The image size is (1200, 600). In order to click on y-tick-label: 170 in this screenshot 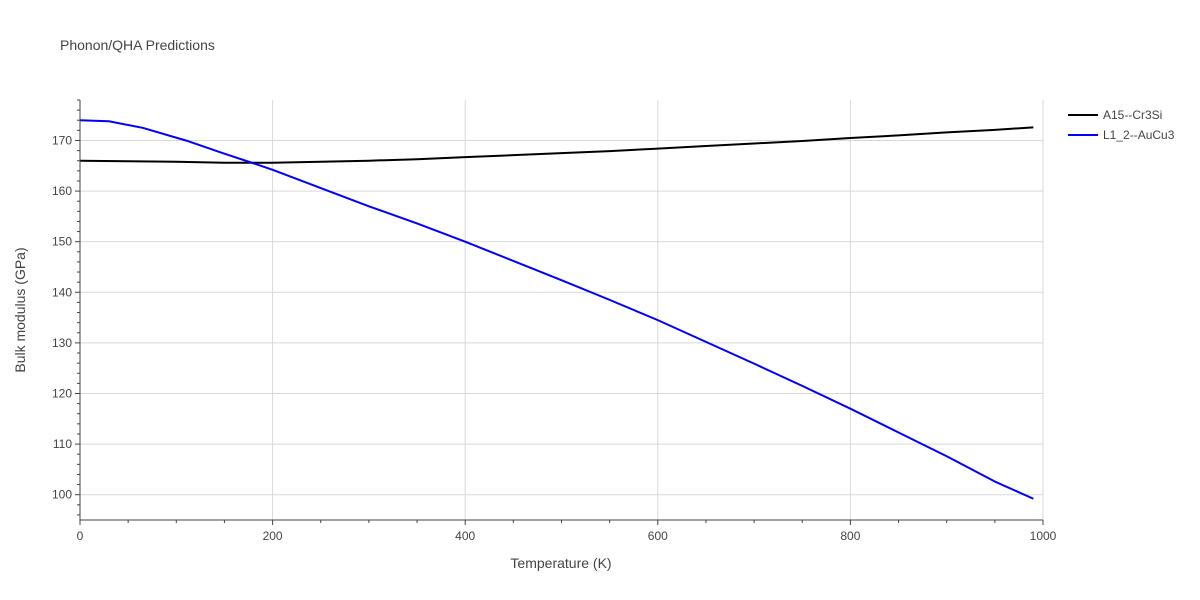, I will do `click(62, 140)`.